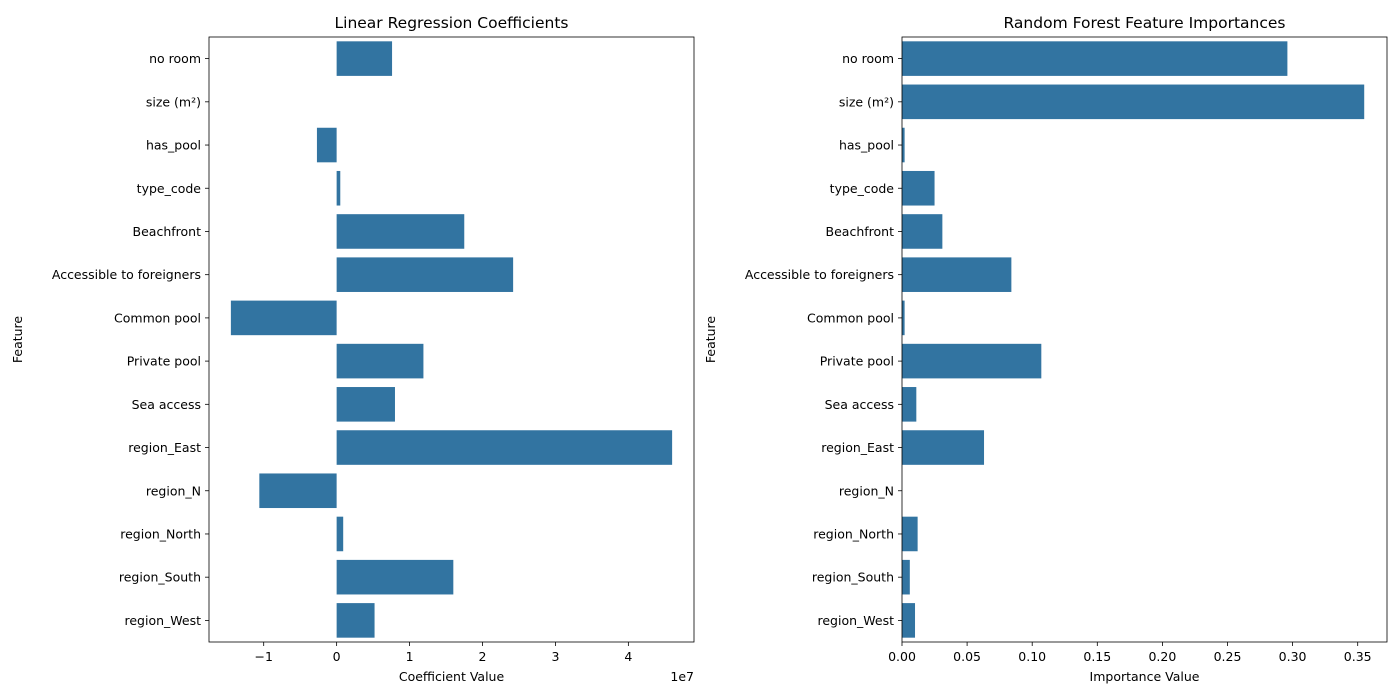  Describe the element at coordinates (1145, 23) in the screenshot. I see `chart-title: Random Forest Feature Importances` at that location.